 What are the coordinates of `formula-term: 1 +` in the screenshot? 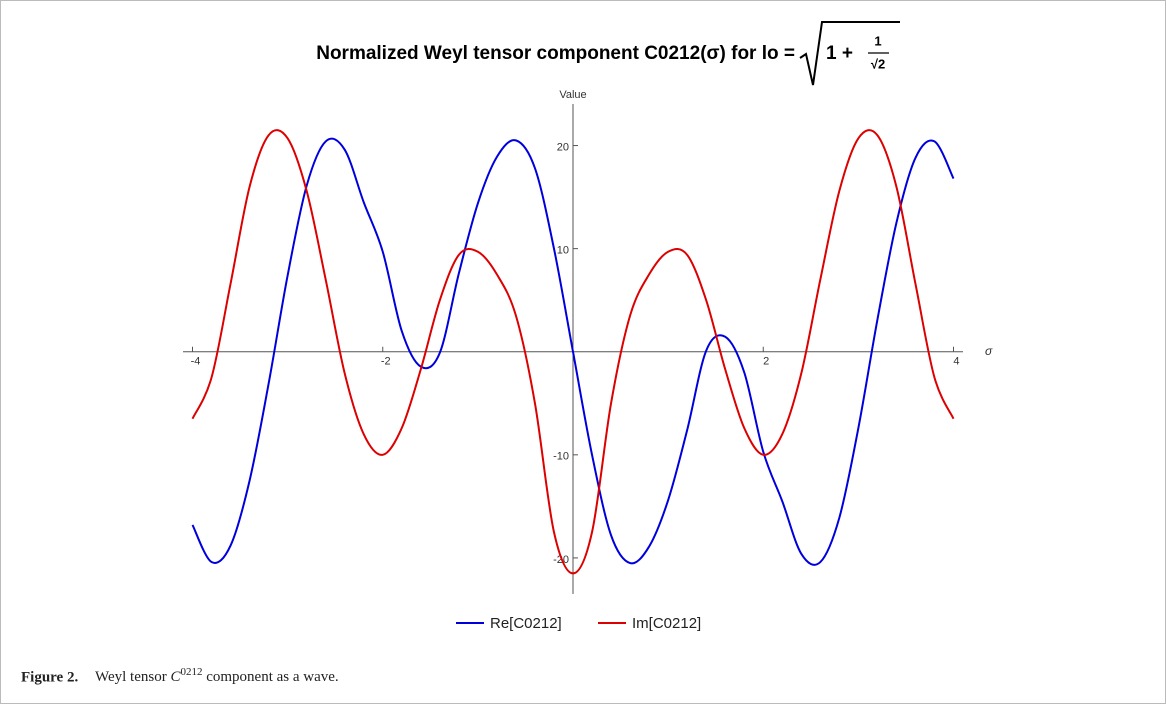 It's located at (839, 53).